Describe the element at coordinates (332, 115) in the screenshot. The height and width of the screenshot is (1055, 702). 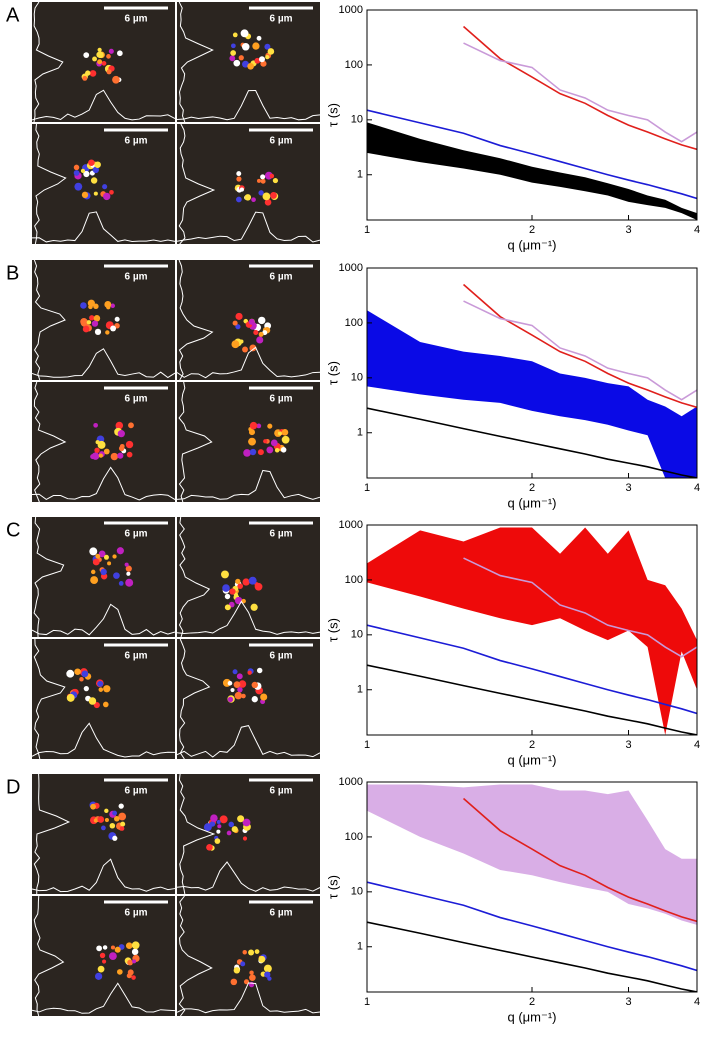
I see `y-axis-label: τ (s)` at that location.